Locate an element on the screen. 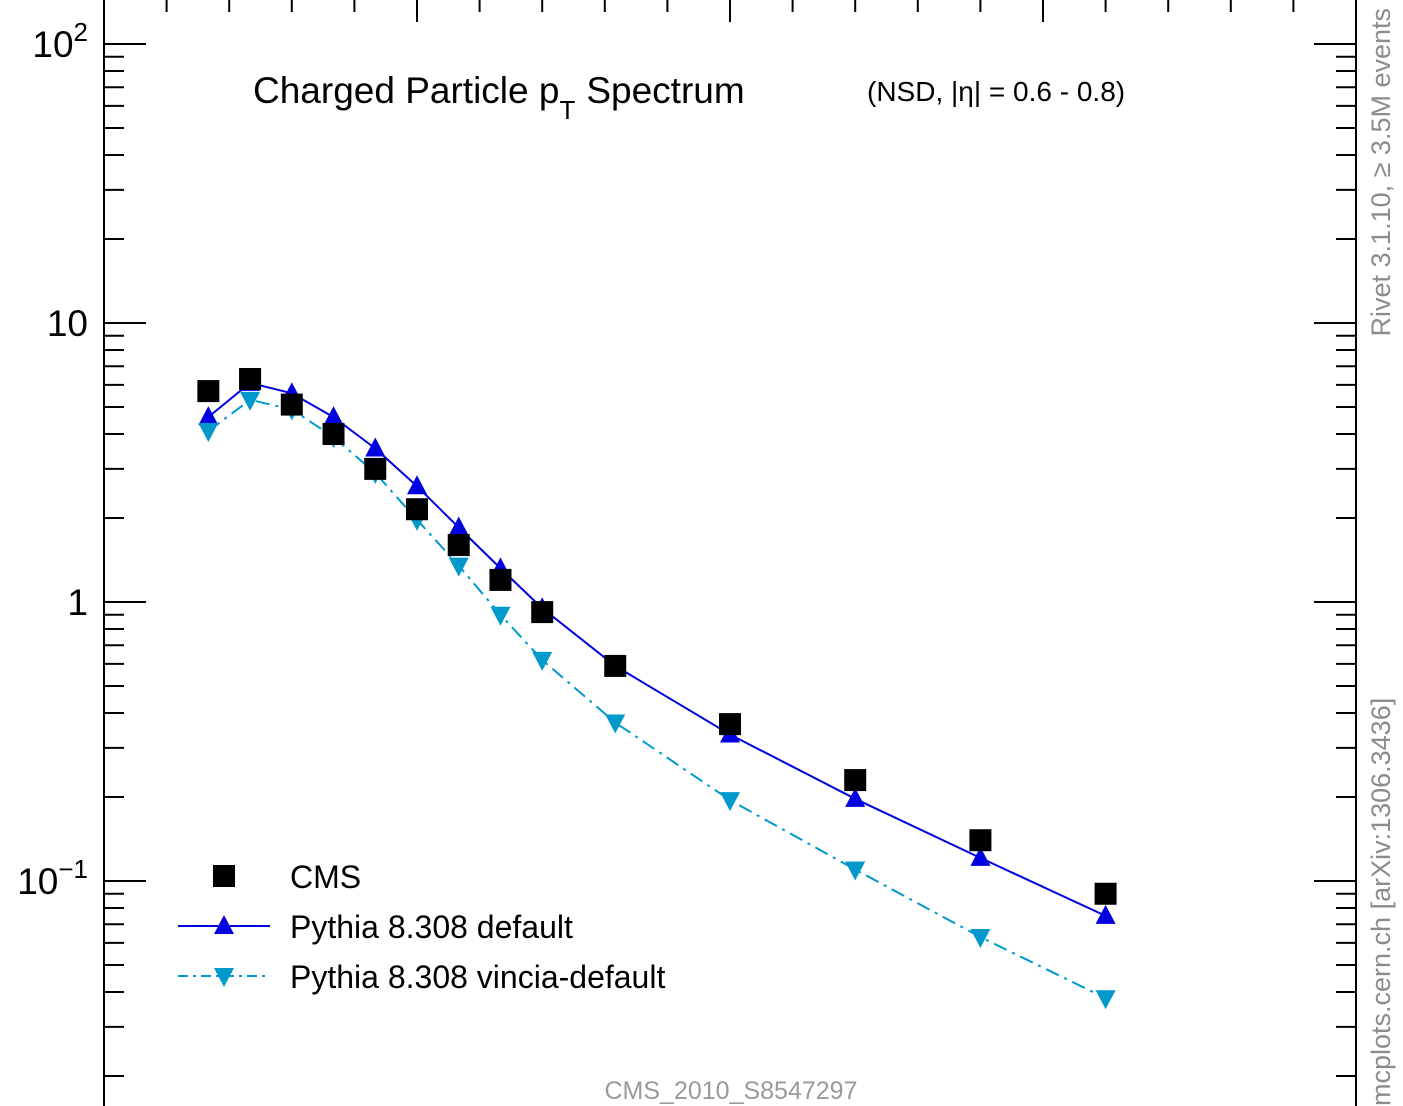 This screenshot has width=1403, height=1106. legend-label: Pythia 8.308 vincia-default is located at coordinates (477, 977).